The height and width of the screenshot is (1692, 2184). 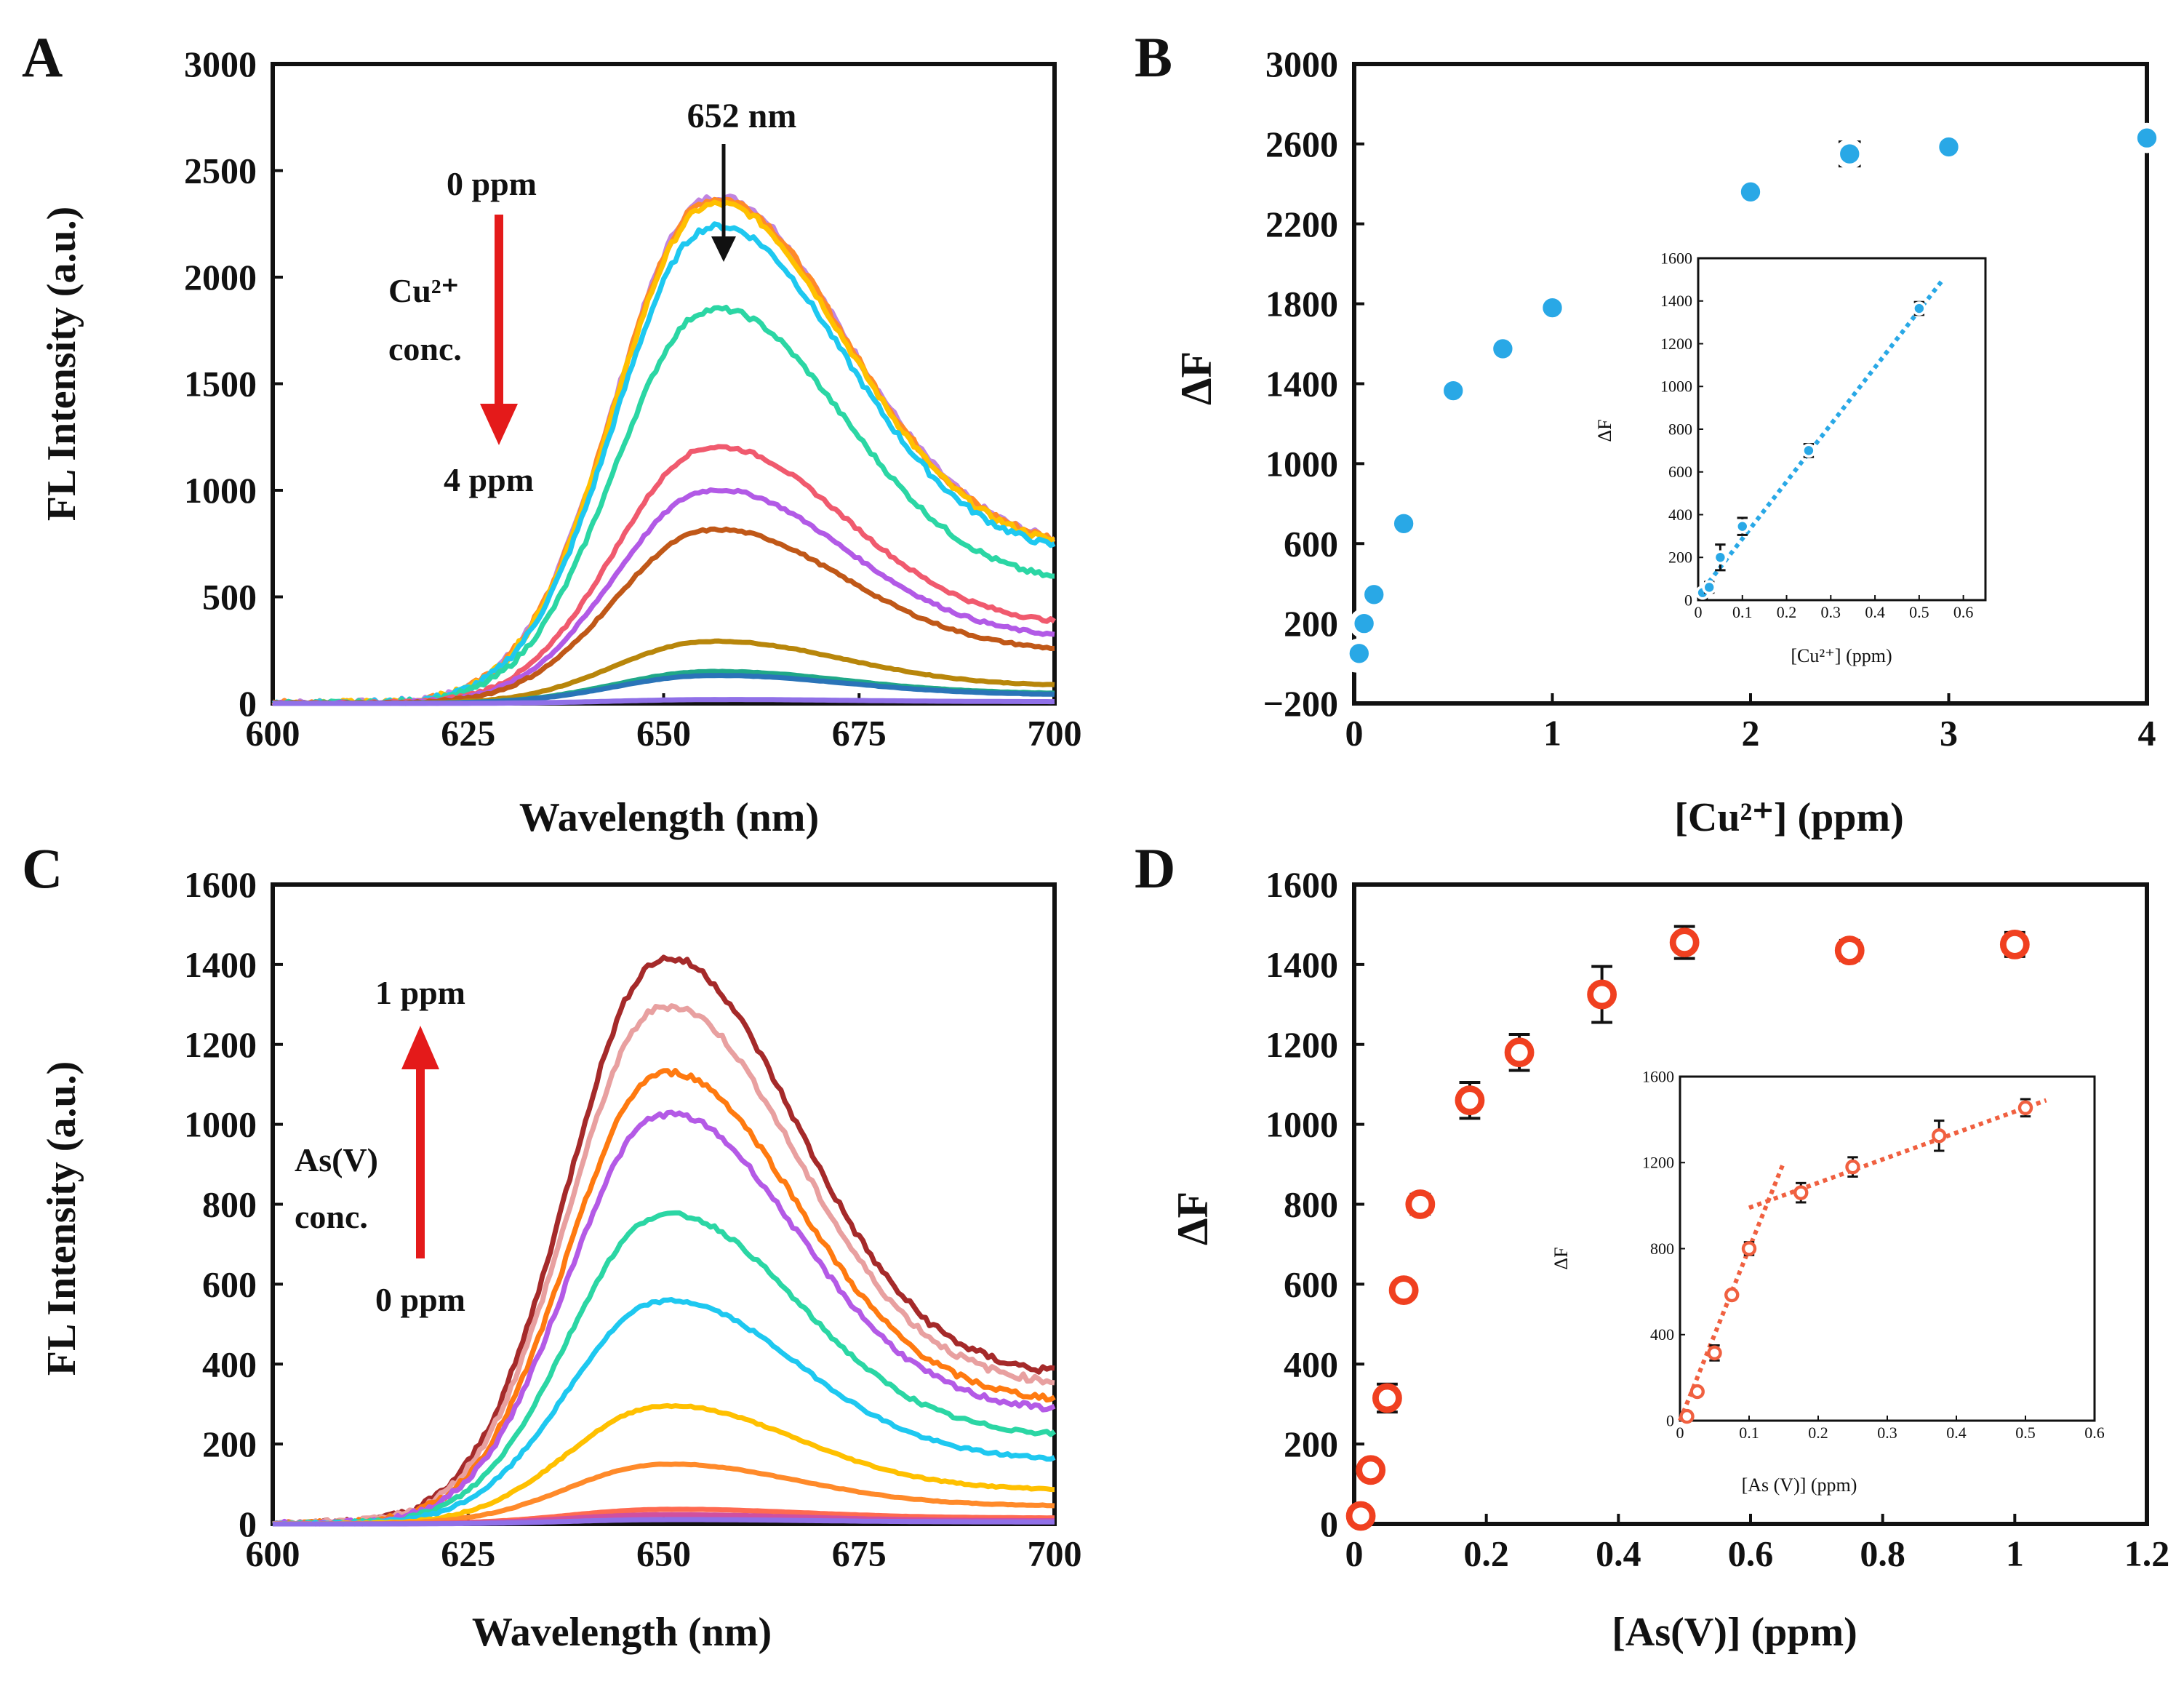 I want to click on panel-b-xtick-label: 1, so click(x=1552, y=733).